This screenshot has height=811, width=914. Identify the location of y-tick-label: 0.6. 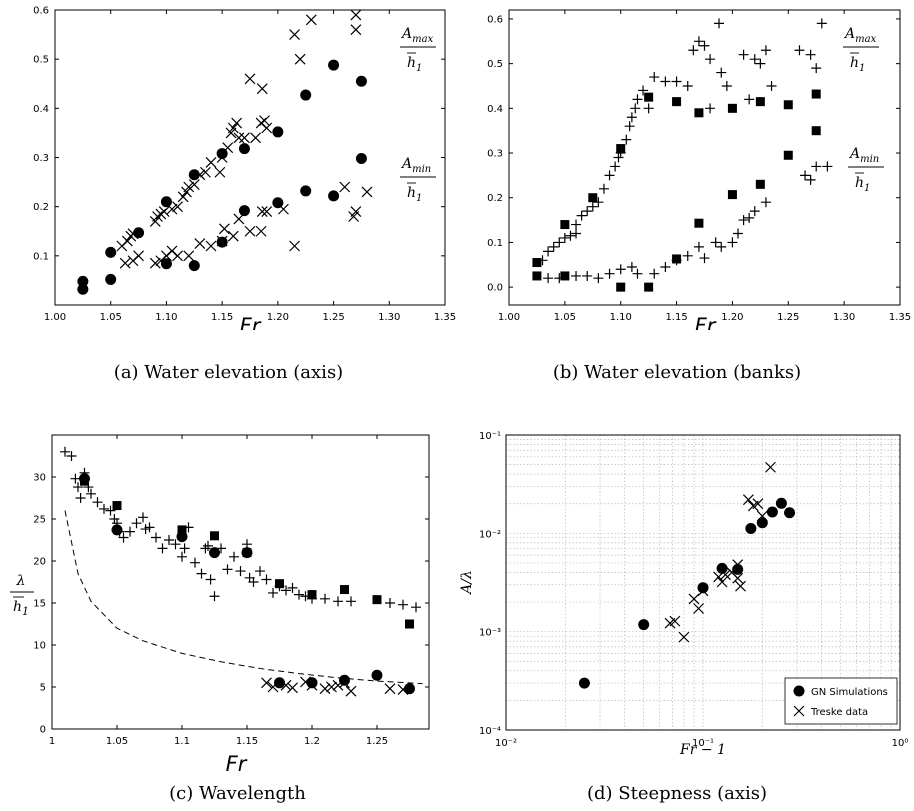
(495, 19).